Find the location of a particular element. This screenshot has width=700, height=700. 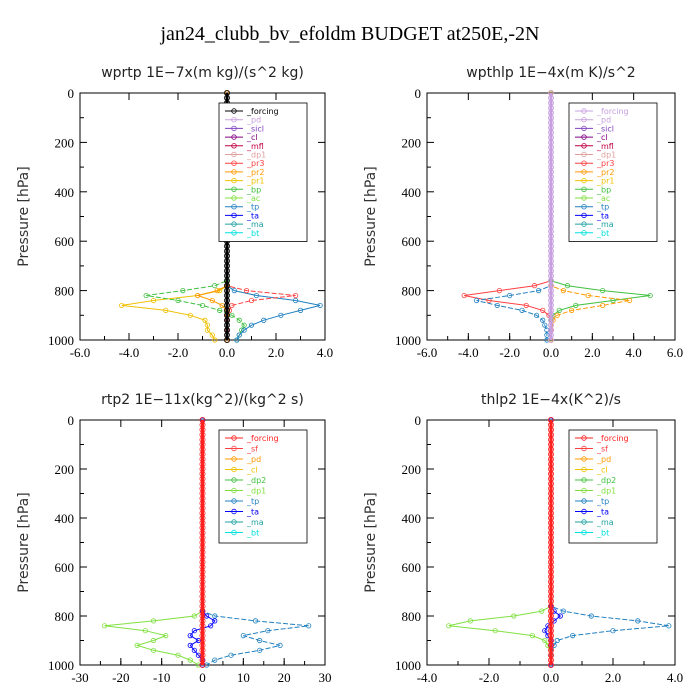

panel-title-wprtp: wprtp 1E−7x(m kg)/(s^2 kg) is located at coordinates (202, 73).